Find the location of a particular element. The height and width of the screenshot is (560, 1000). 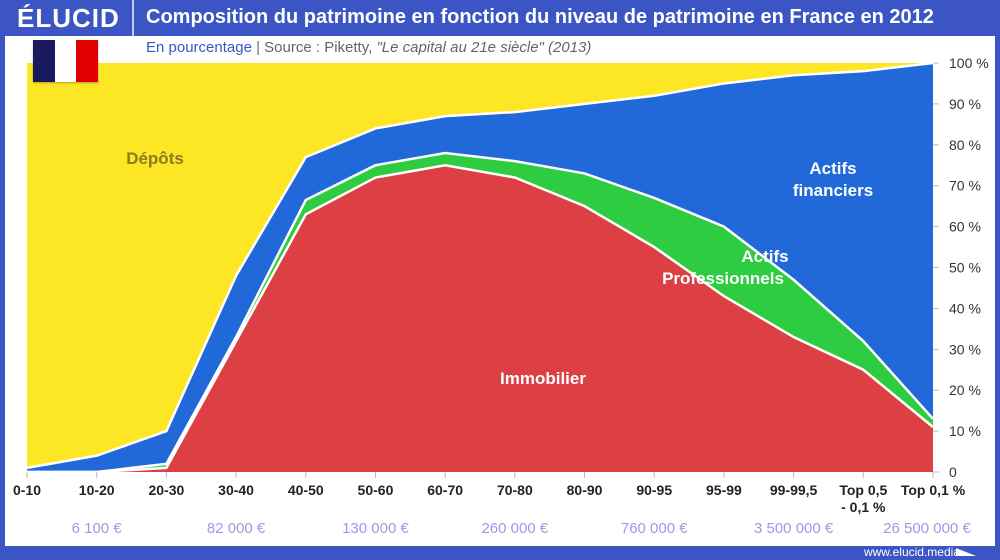

wealth-label: 26 500 000 € is located at coordinates (927, 528).